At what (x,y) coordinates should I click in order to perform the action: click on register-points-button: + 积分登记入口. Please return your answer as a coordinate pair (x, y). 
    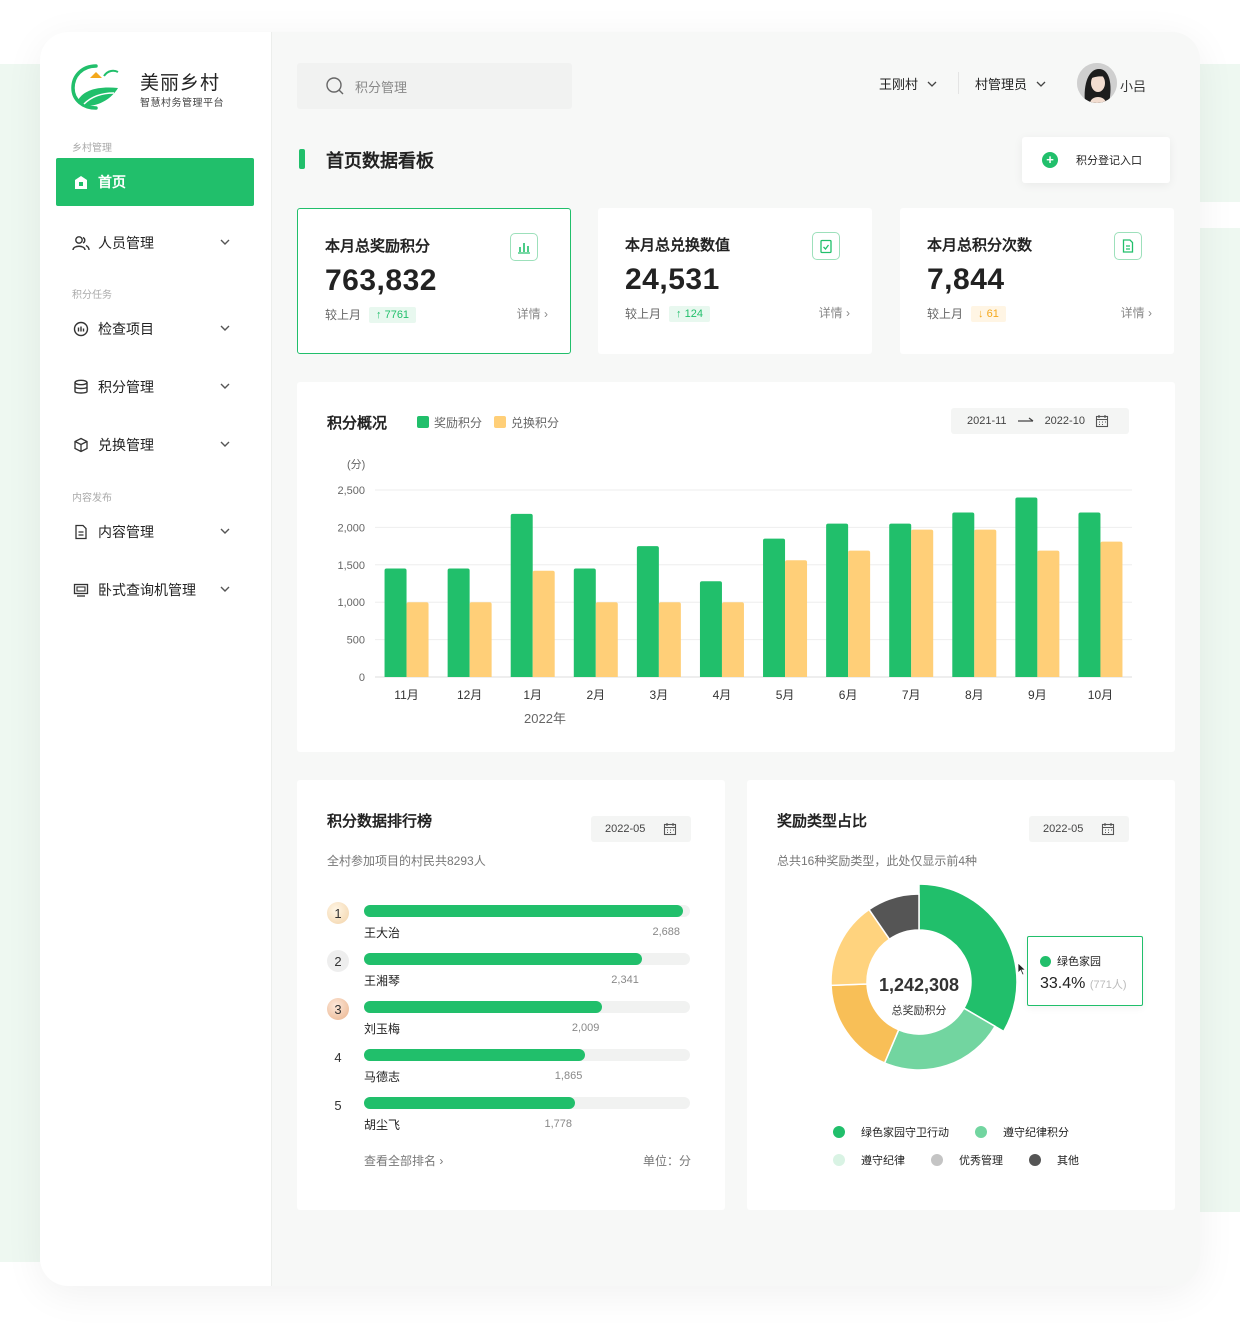
    Looking at the image, I should click on (1096, 160).